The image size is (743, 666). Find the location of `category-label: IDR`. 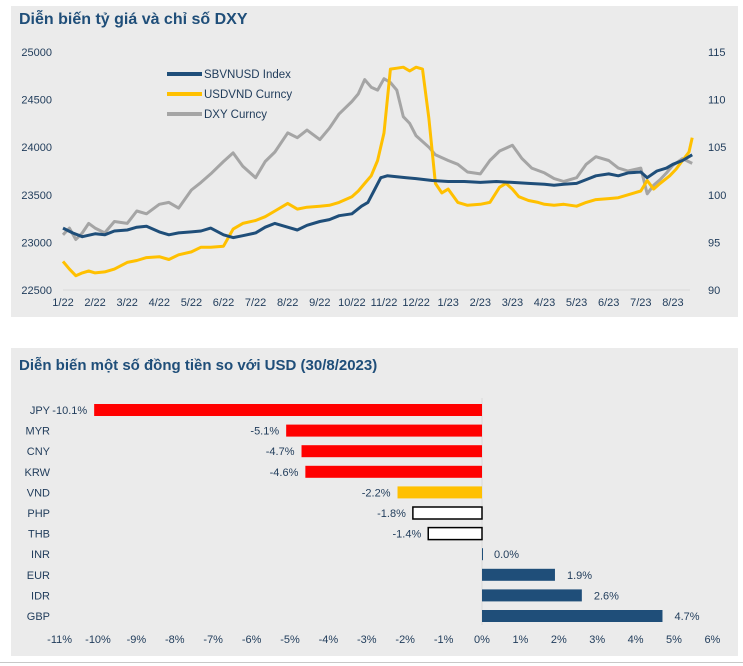

category-label: IDR is located at coordinates (40, 596).